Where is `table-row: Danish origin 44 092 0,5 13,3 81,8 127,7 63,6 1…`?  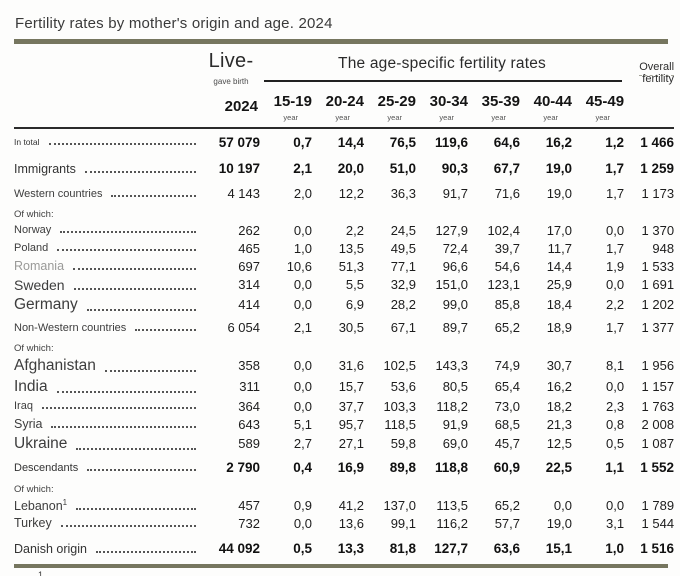 table-row: Danish origin 44 092 0,5 13,3 81,8 127,7 63,6 1… is located at coordinates (344, 546).